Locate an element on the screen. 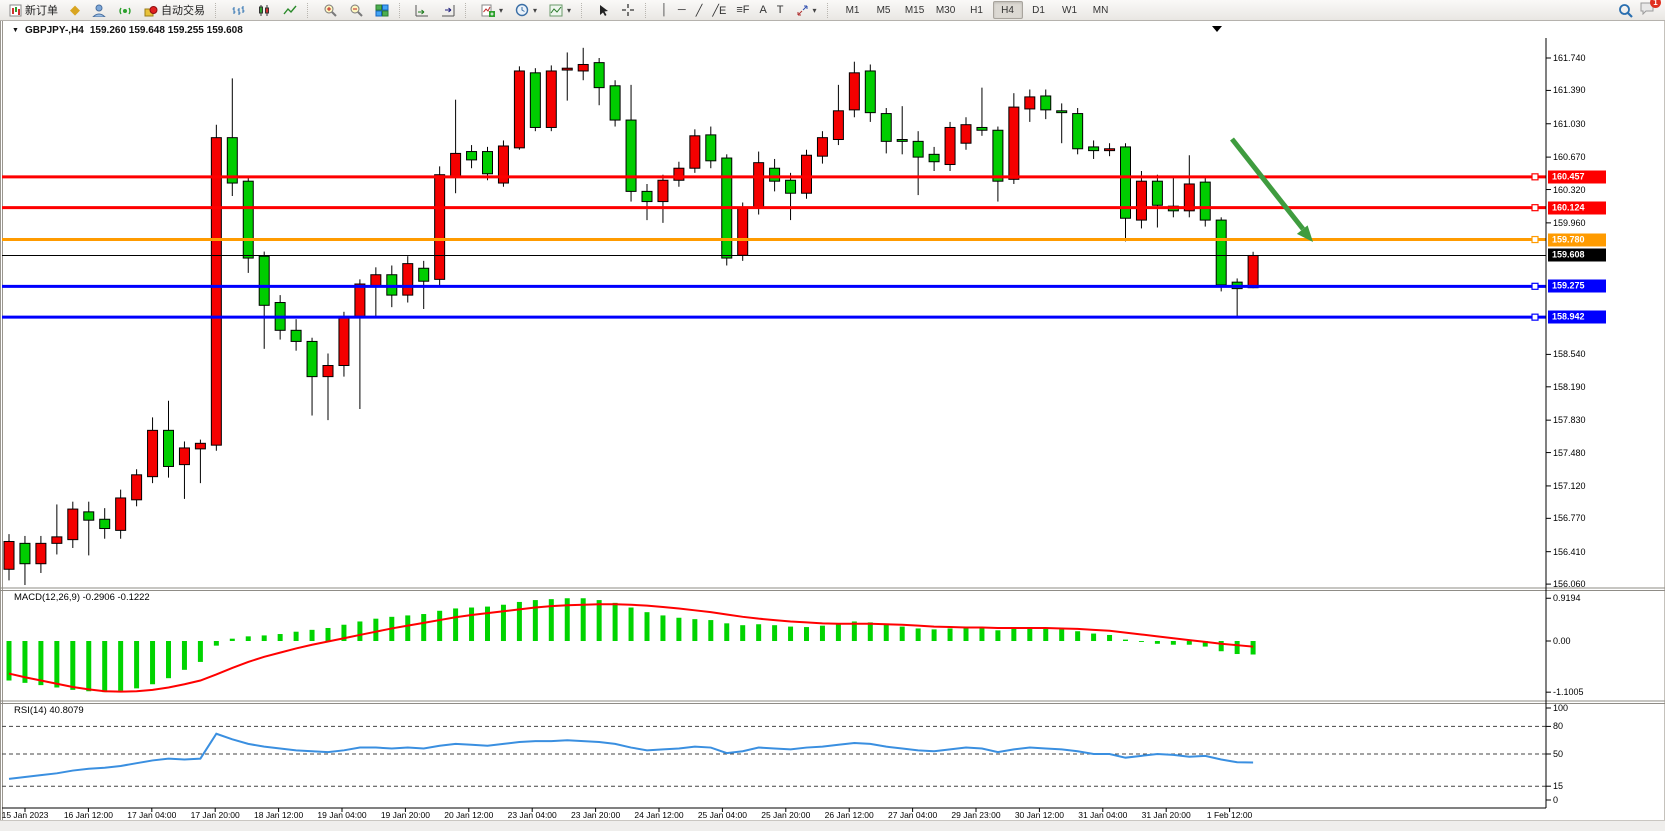  rsi-value: 40.8079 is located at coordinates (66, 710).